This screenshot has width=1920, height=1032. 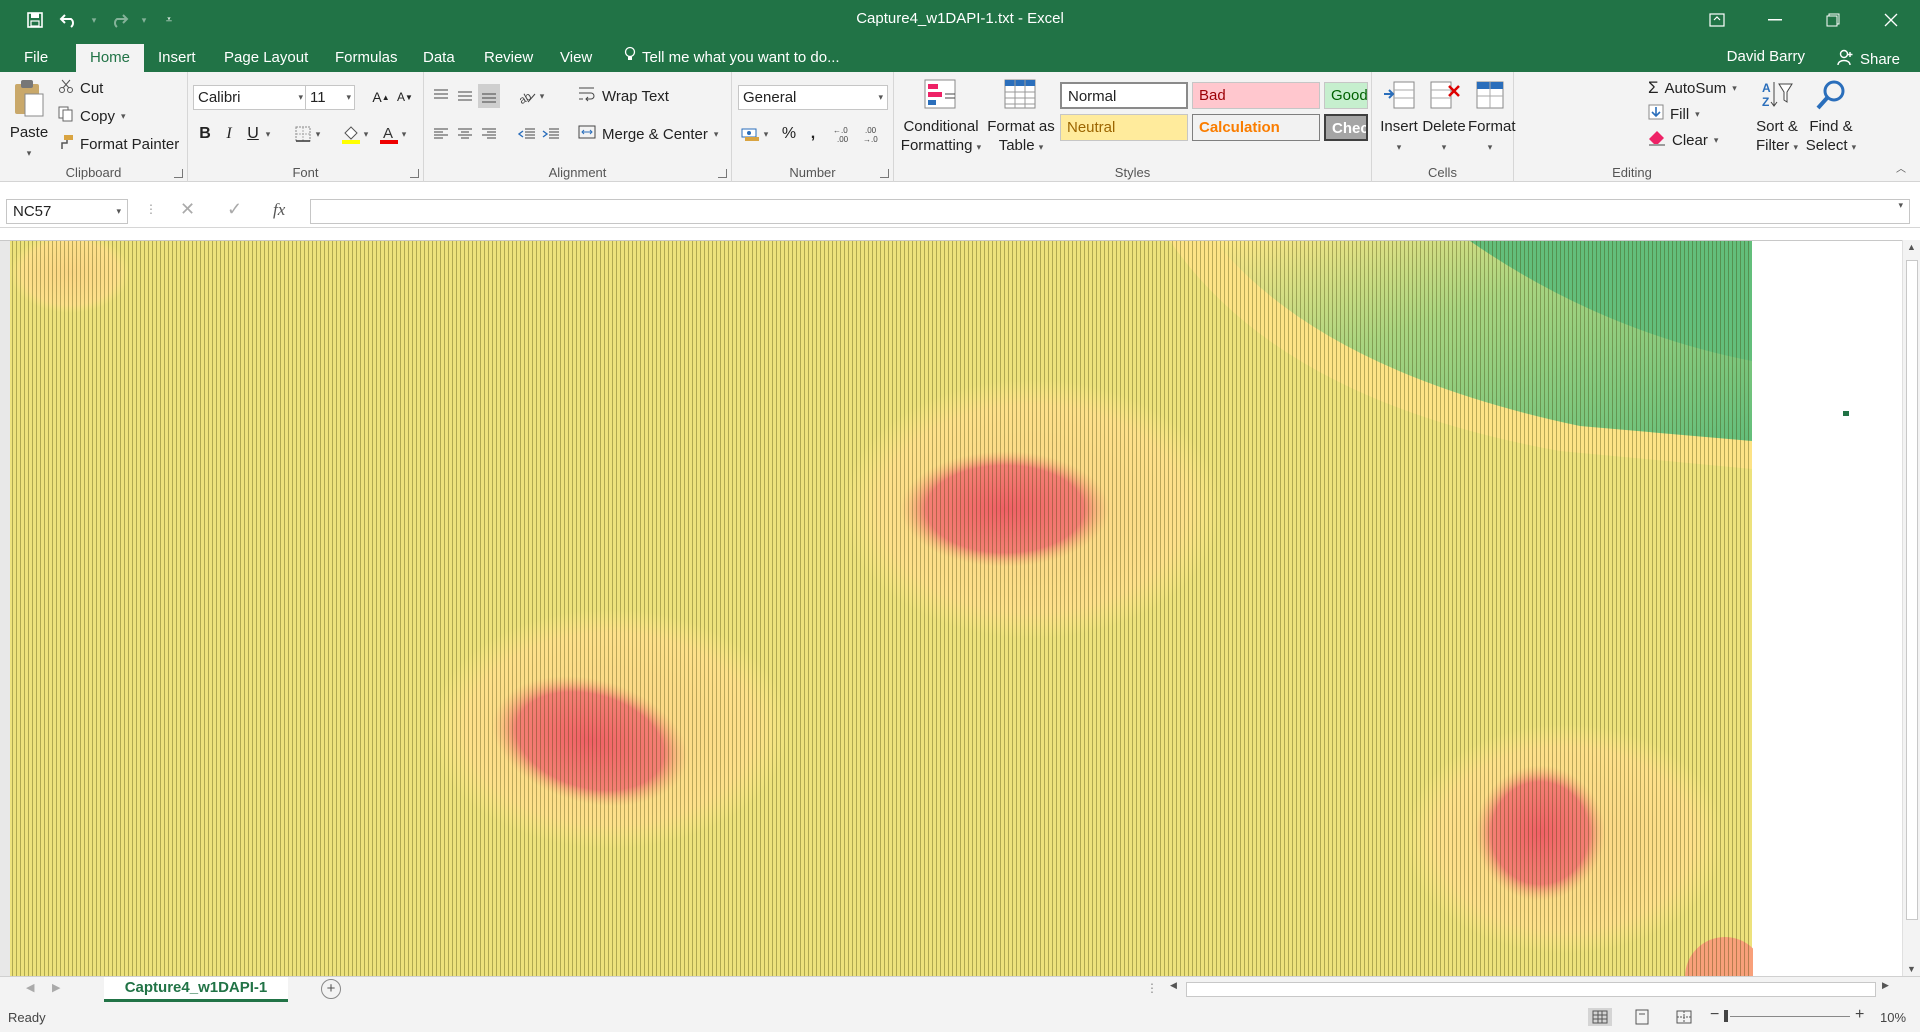 What do you see at coordinates (279, 209) in the screenshot?
I see `insert-function-button: fx` at bounding box center [279, 209].